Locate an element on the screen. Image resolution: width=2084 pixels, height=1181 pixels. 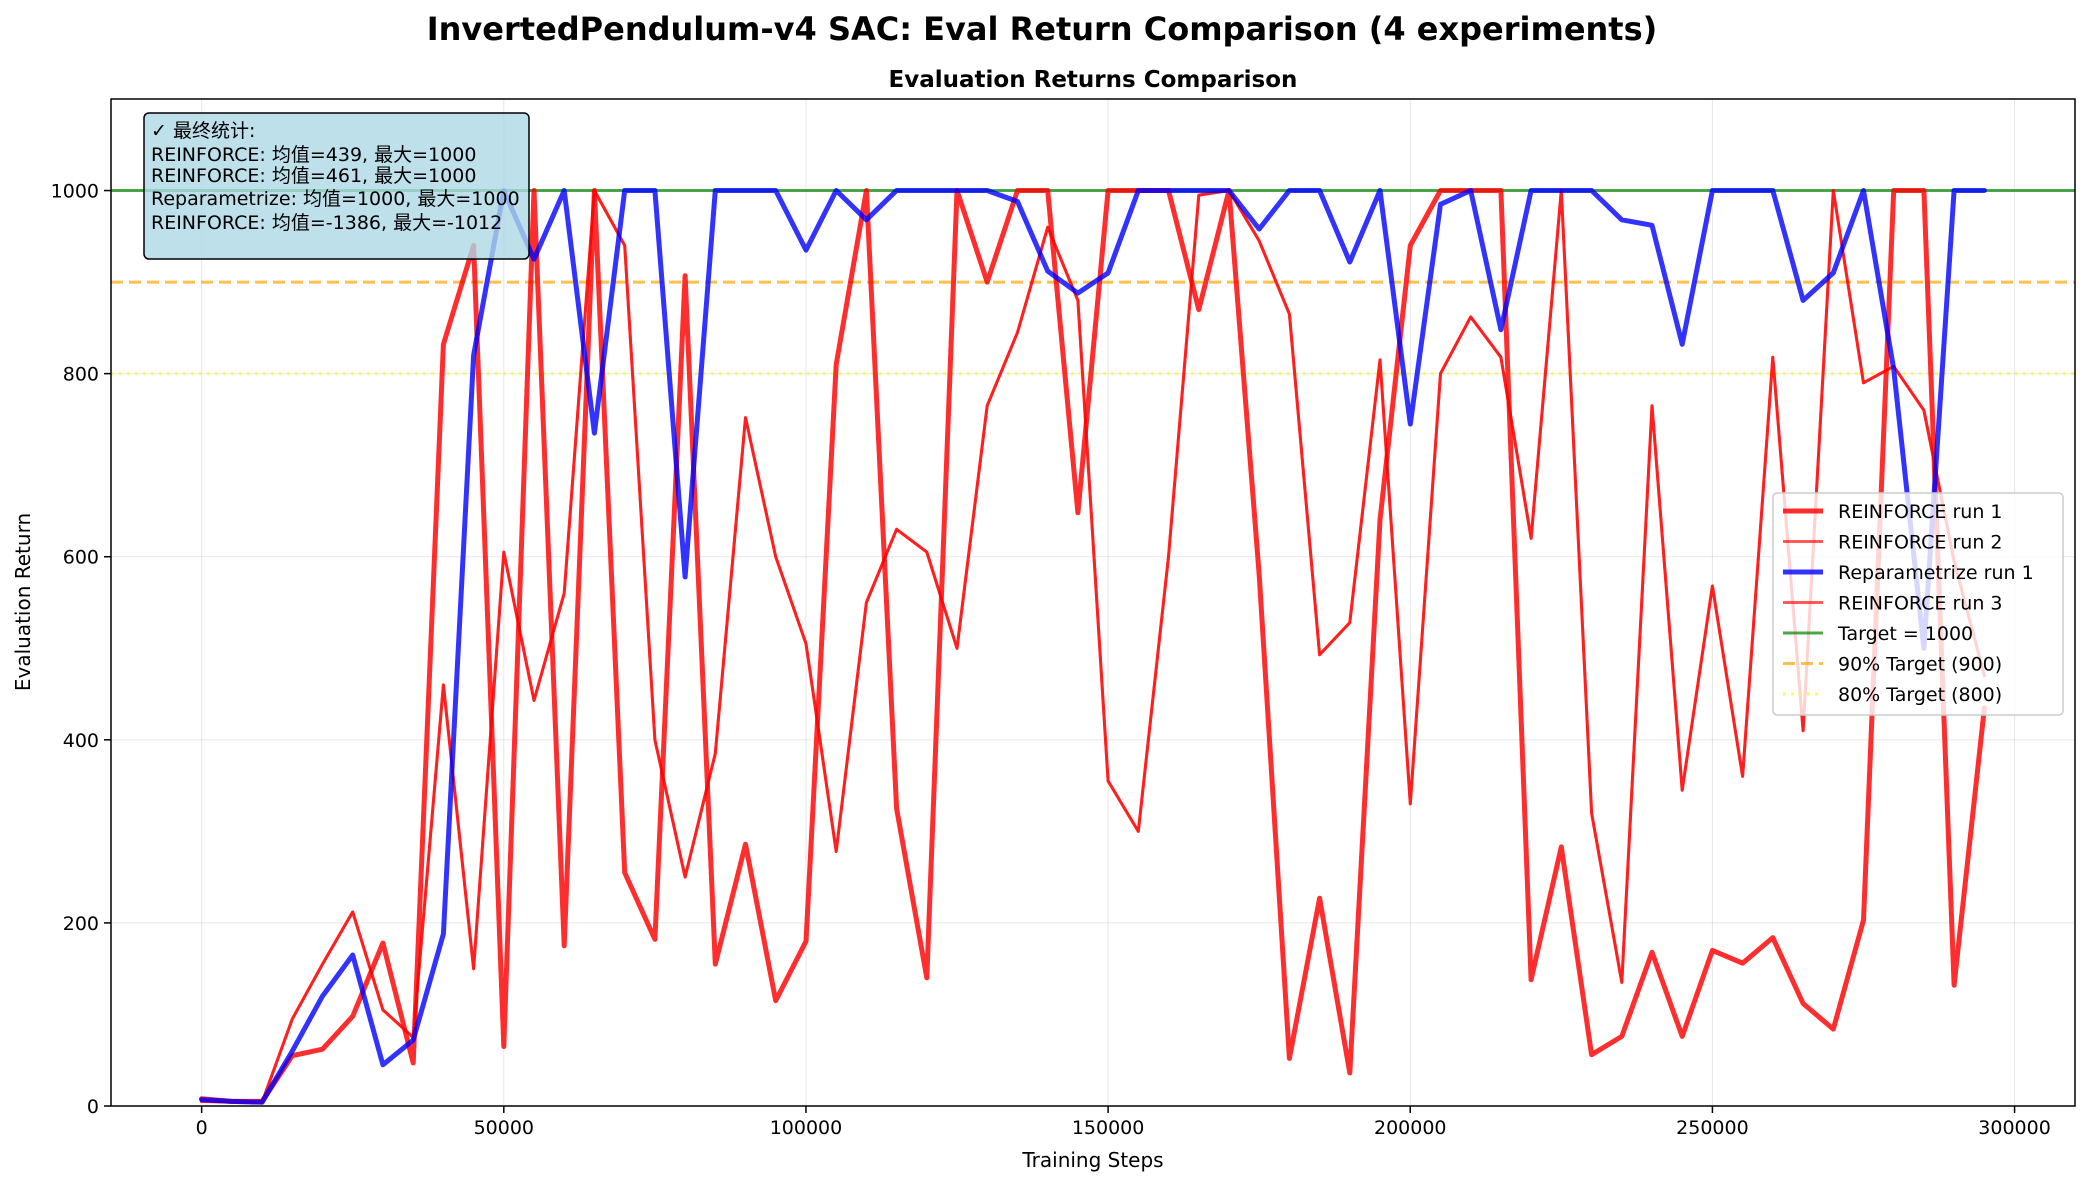
y-tick-label: 0 is located at coordinates (93, 1107).